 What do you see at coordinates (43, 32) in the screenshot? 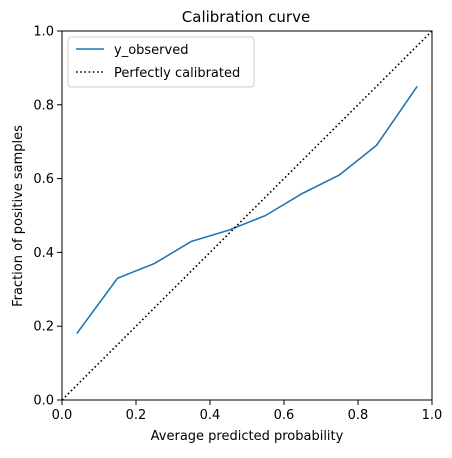
I see `y-tick-label: 1.0` at bounding box center [43, 32].